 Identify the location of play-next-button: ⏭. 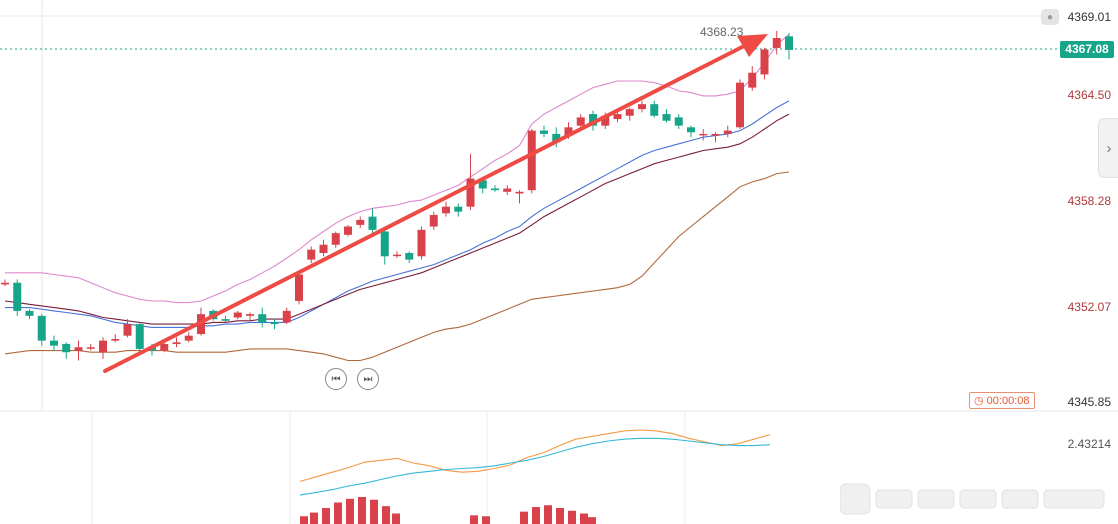
(368, 379).